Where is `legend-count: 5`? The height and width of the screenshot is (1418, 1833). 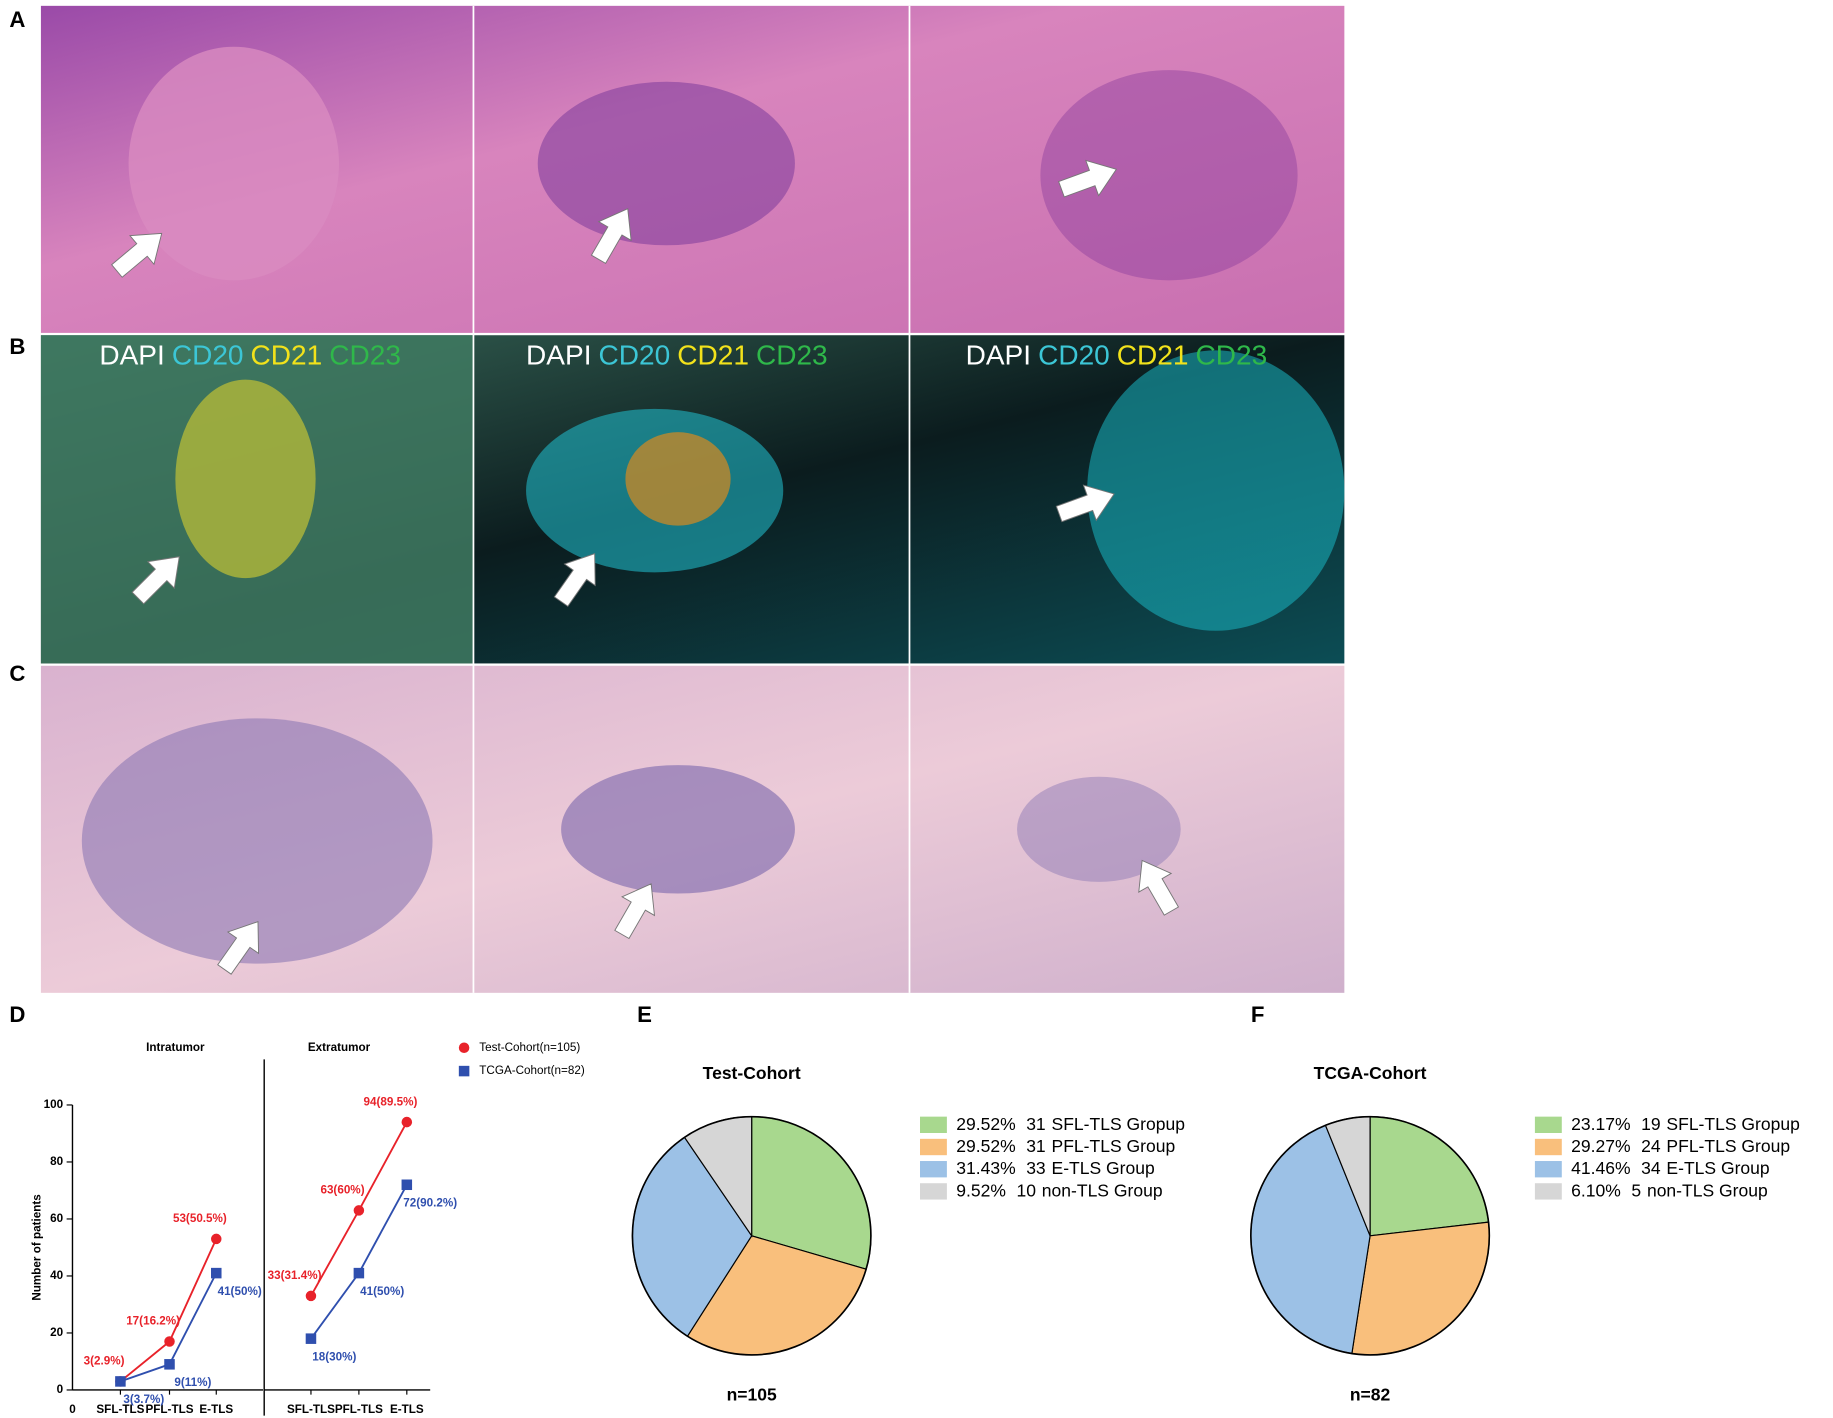
legend-count: 5 is located at coordinates (1636, 1190).